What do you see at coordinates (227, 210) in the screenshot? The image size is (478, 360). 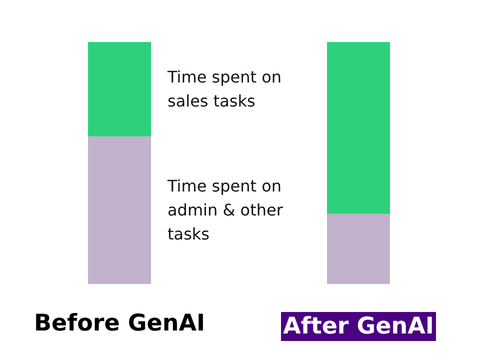 I see `series-label: Time spent on admin & other tasks` at bounding box center [227, 210].